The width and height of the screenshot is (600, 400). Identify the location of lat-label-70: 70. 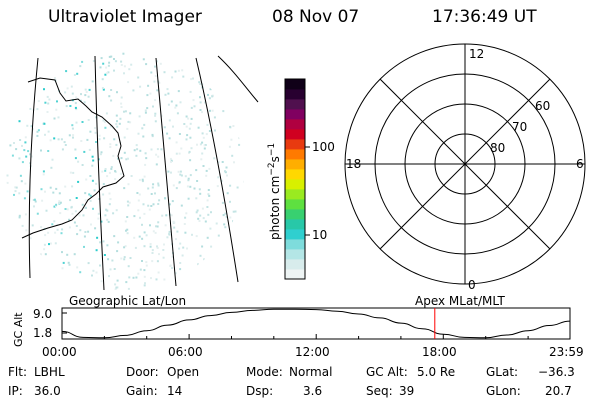
(519, 127).